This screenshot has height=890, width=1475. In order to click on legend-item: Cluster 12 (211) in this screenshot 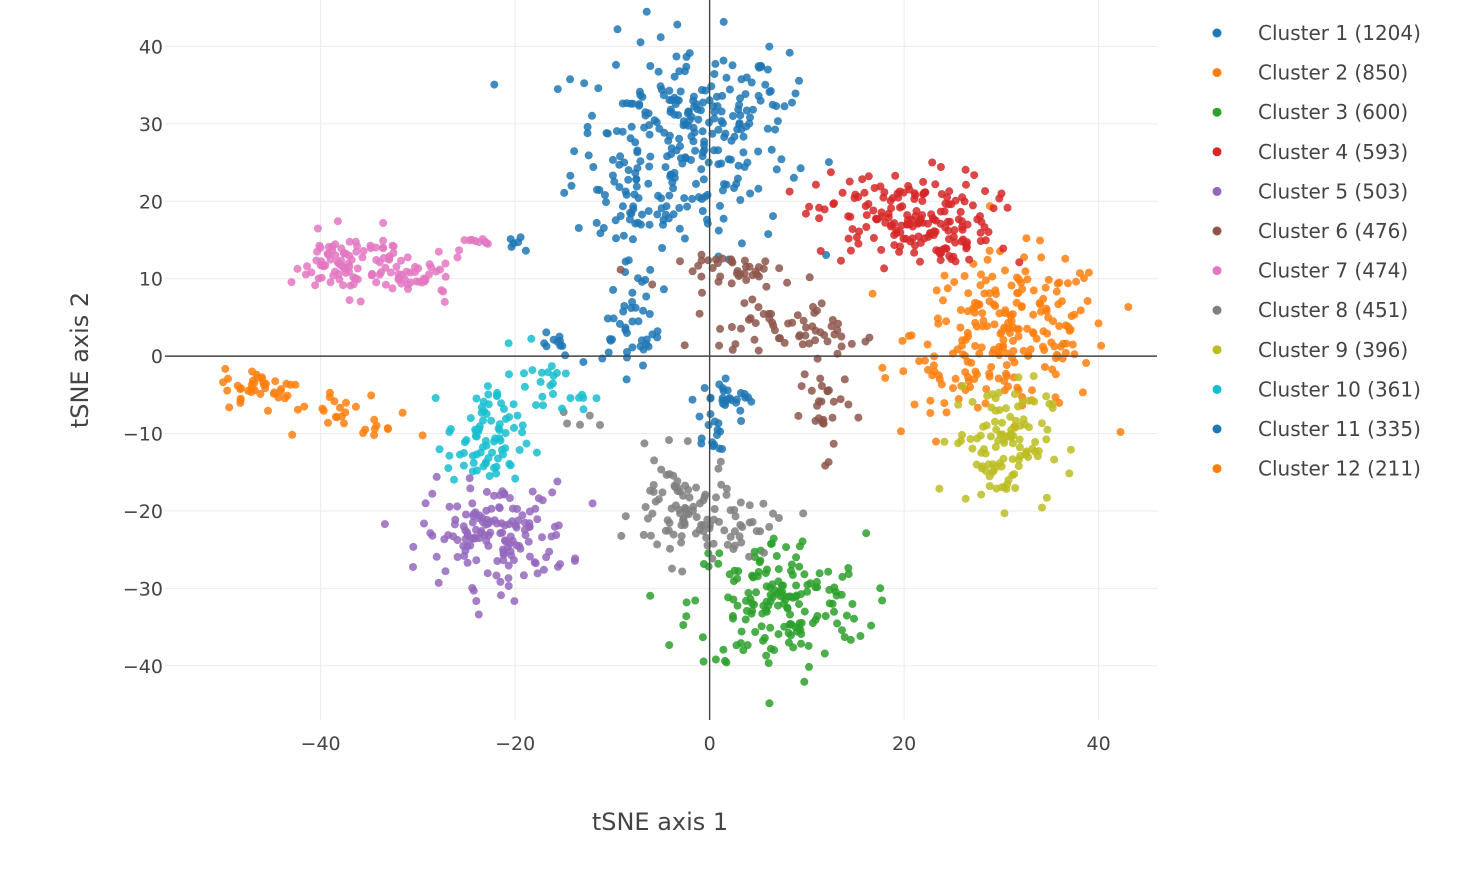, I will do `click(1316, 469)`.